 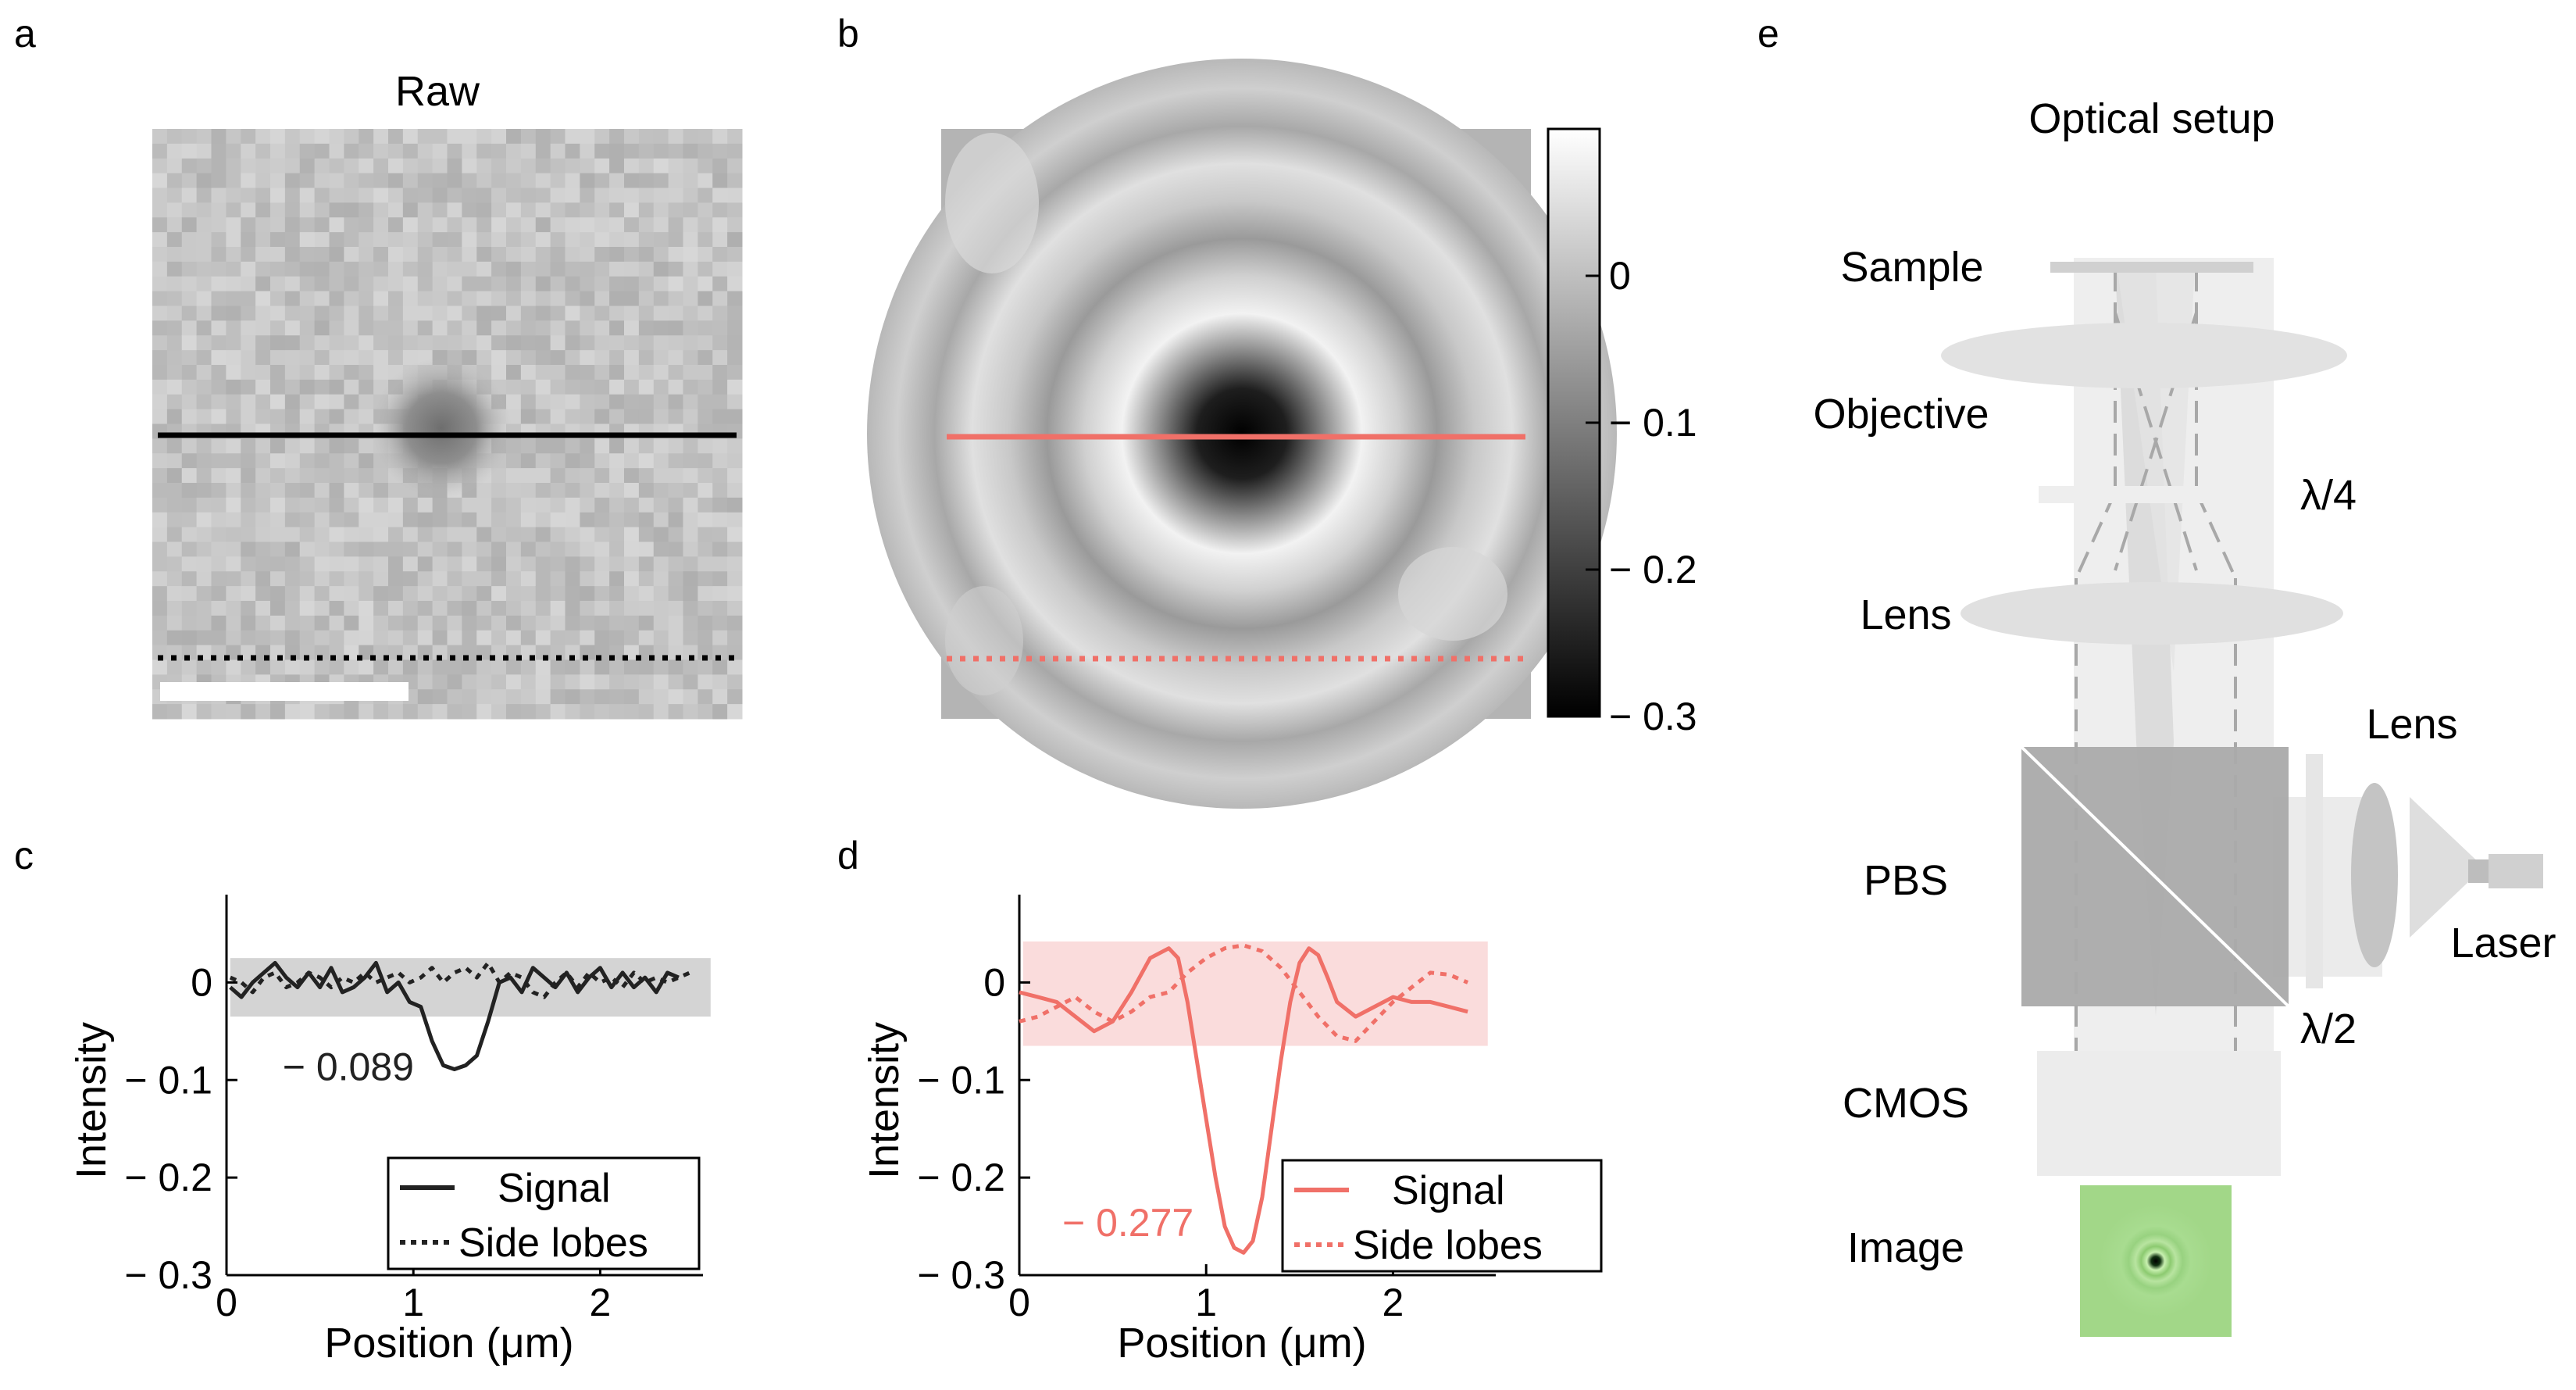 What do you see at coordinates (601, 1302) in the screenshot?
I see `x-tick-label: 2` at bounding box center [601, 1302].